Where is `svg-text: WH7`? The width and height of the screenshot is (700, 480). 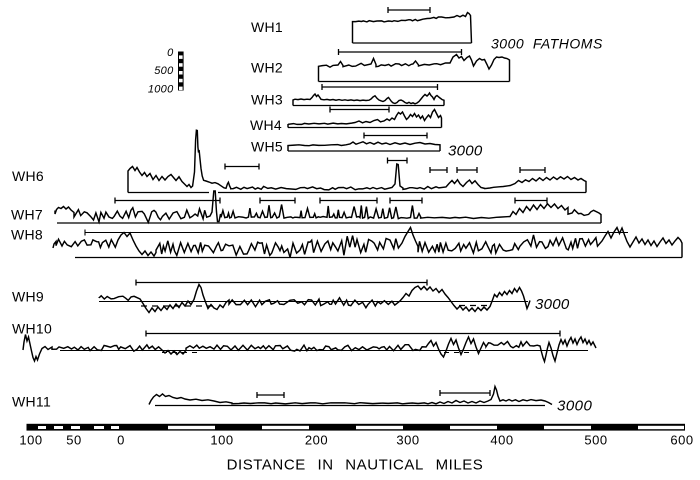 svg-text: WH7 is located at coordinates (27, 215).